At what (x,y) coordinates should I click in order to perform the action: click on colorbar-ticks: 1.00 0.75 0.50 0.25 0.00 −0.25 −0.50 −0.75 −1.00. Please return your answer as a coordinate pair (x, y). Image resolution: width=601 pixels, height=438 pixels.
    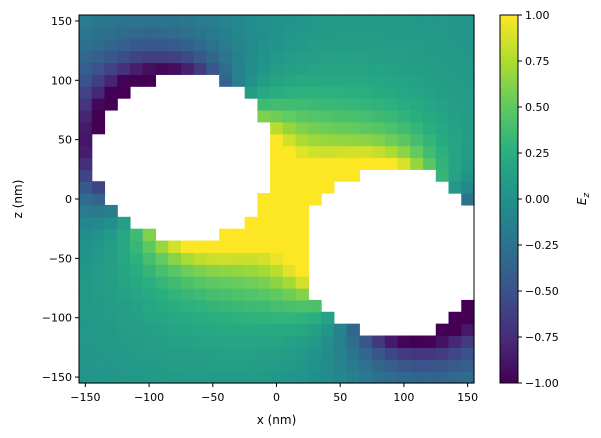
    Looking at the image, I should click on (538, 199).